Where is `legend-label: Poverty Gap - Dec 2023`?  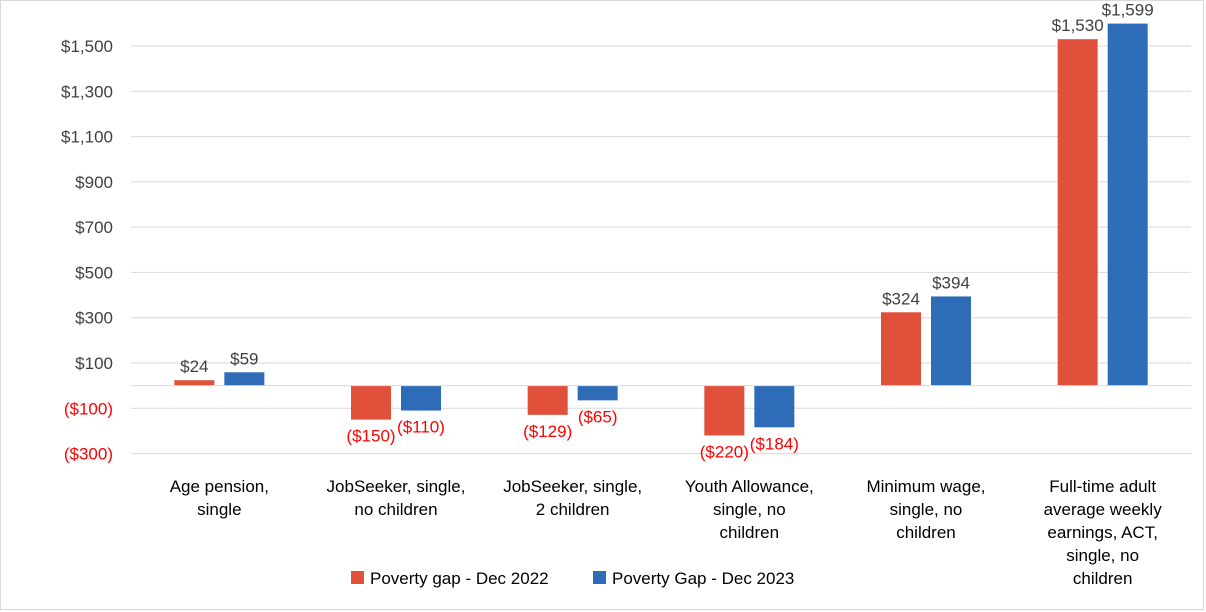
legend-label: Poverty Gap - Dec 2023 is located at coordinates (703, 578).